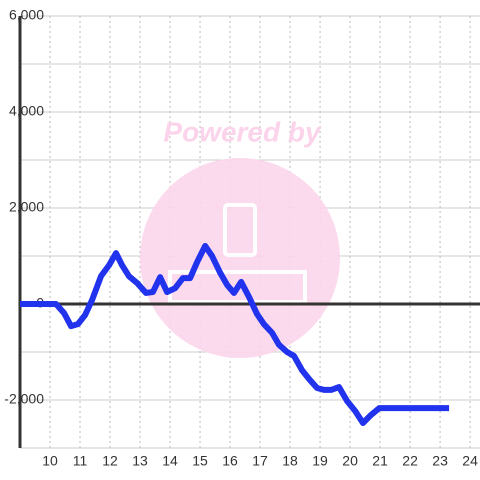 The width and height of the screenshot is (480, 480). What do you see at coordinates (80, 461) in the screenshot?
I see `x-tick-label: 11` at bounding box center [80, 461].